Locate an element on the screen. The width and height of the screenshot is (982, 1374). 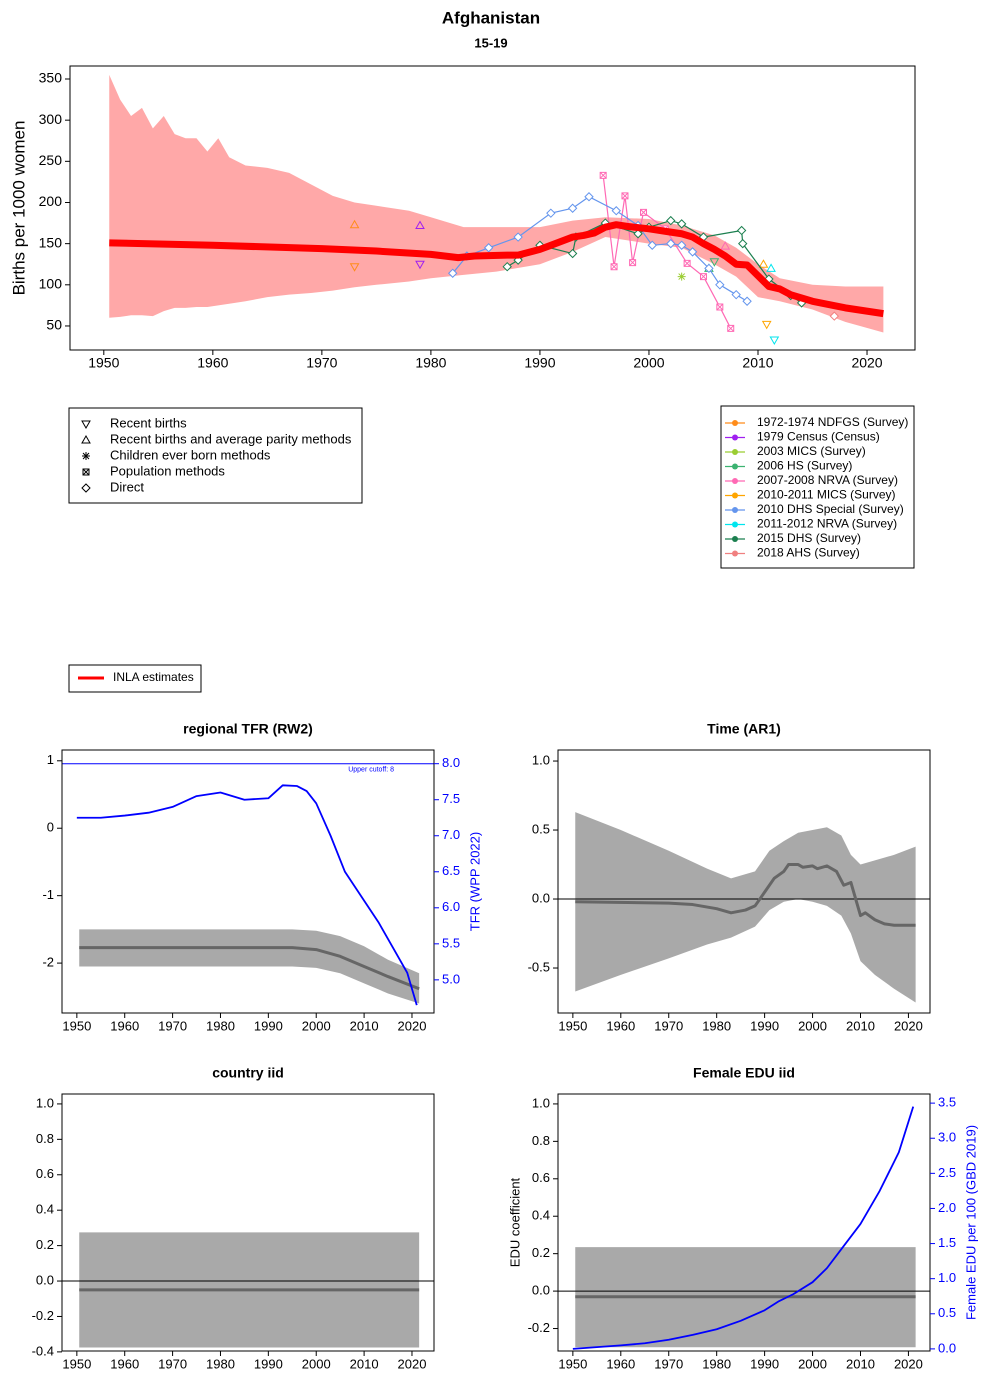
legend-label: Direct is located at coordinates (127, 486).